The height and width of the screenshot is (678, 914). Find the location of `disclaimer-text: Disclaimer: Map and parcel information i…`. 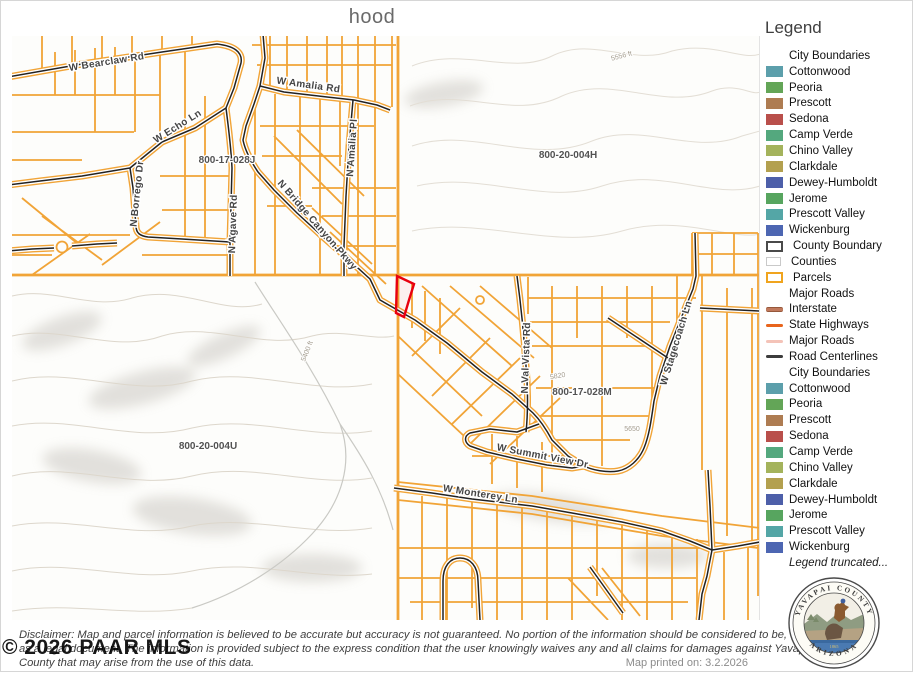

disclaimer-text: Disclaimer: Map and parcel information i… is located at coordinates (456, 649).